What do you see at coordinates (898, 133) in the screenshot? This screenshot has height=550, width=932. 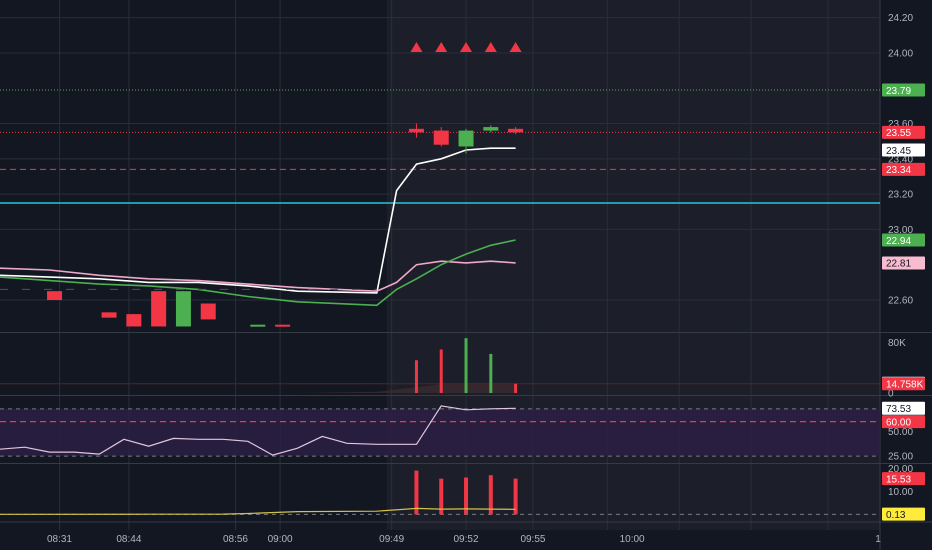 I see `price-tag-label: 23.55` at bounding box center [898, 133].